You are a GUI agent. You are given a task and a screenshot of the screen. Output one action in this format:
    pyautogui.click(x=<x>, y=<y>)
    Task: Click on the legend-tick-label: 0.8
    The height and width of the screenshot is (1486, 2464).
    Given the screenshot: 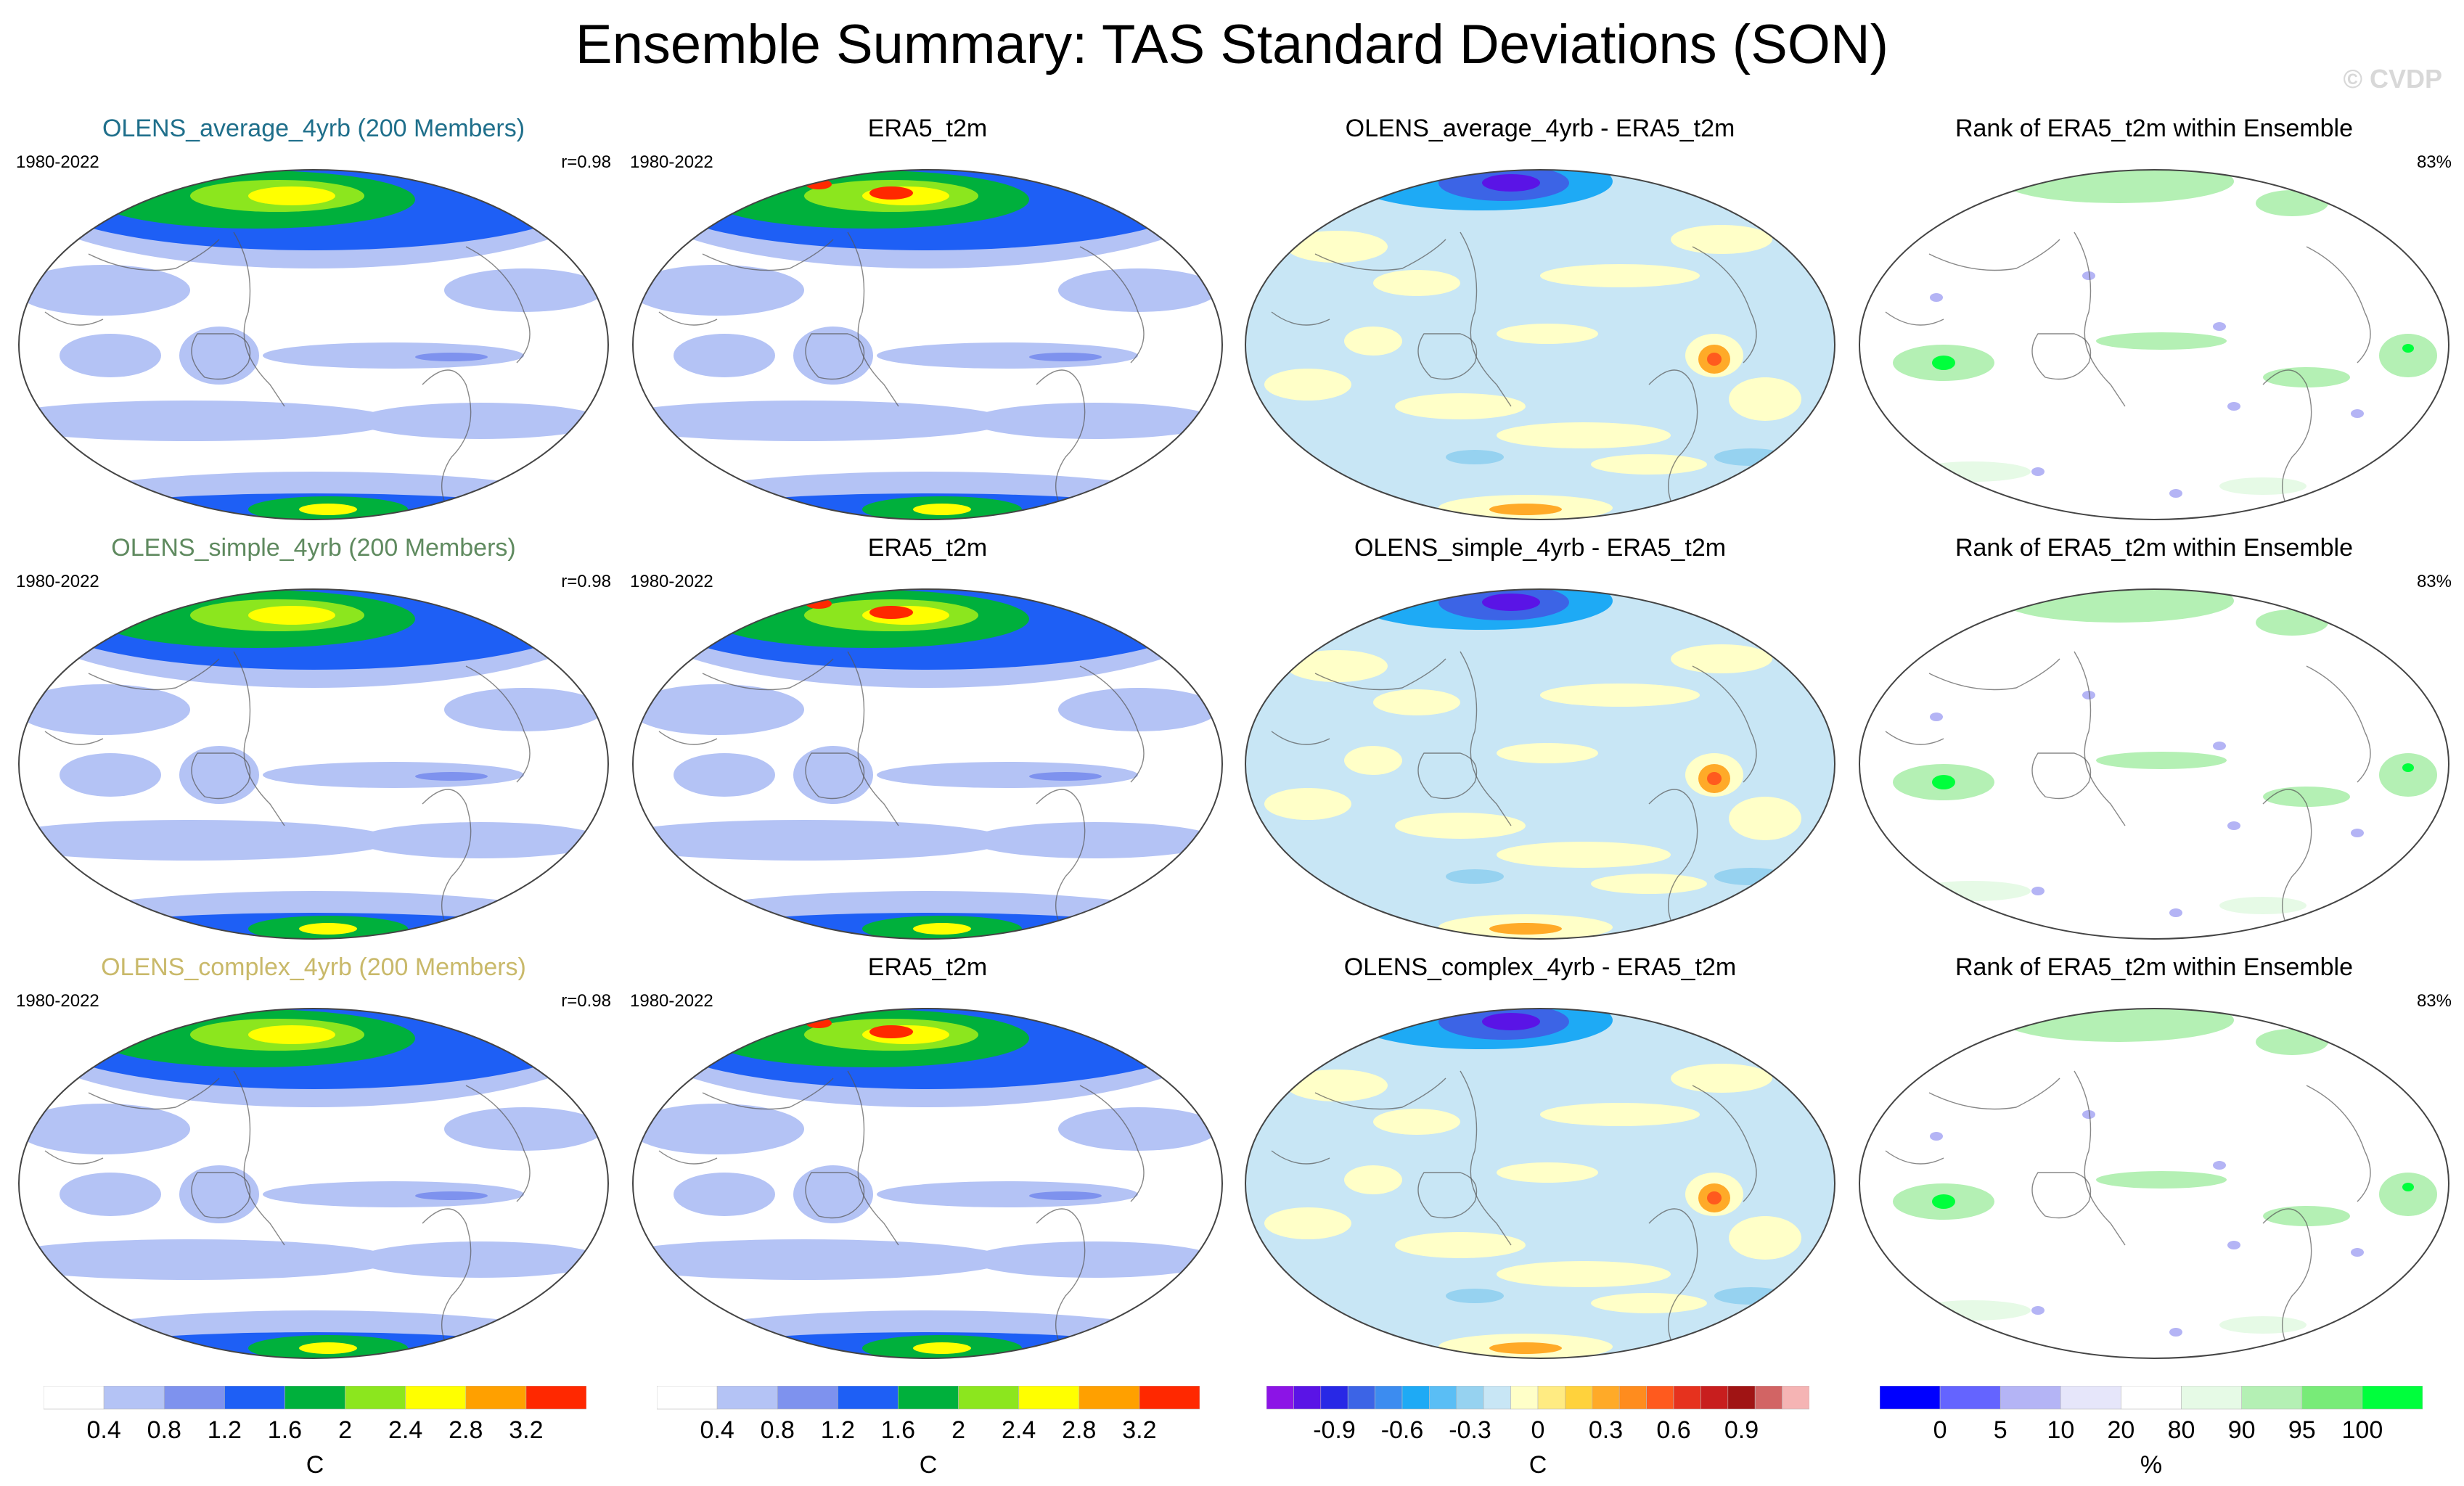 What is the action you would take?
    pyautogui.click(x=164, y=1430)
    